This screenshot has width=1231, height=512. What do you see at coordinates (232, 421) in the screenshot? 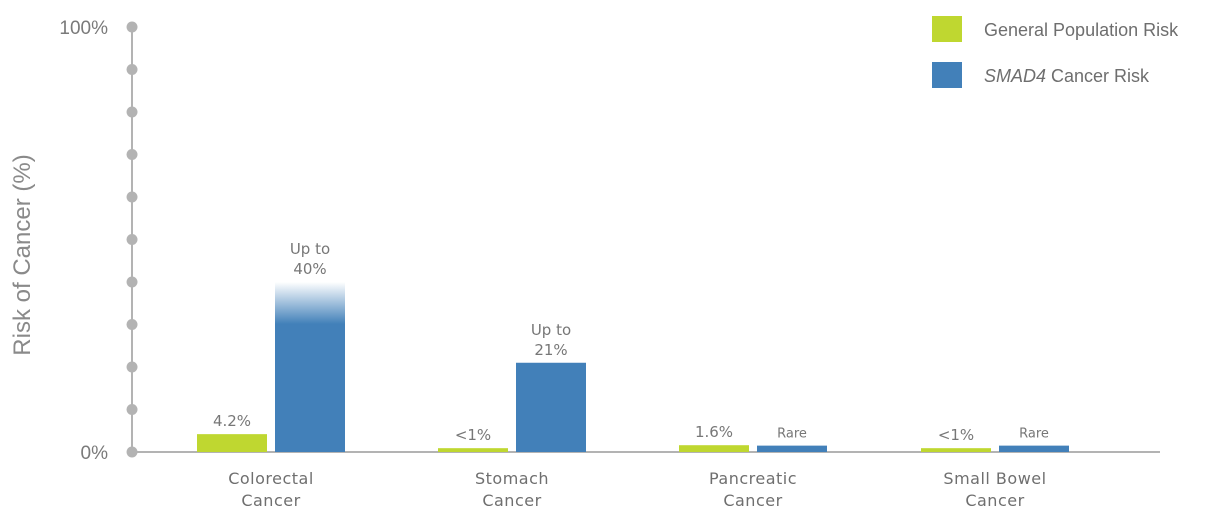
I see `data-label: 4.2%` at bounding box center [232, 421].